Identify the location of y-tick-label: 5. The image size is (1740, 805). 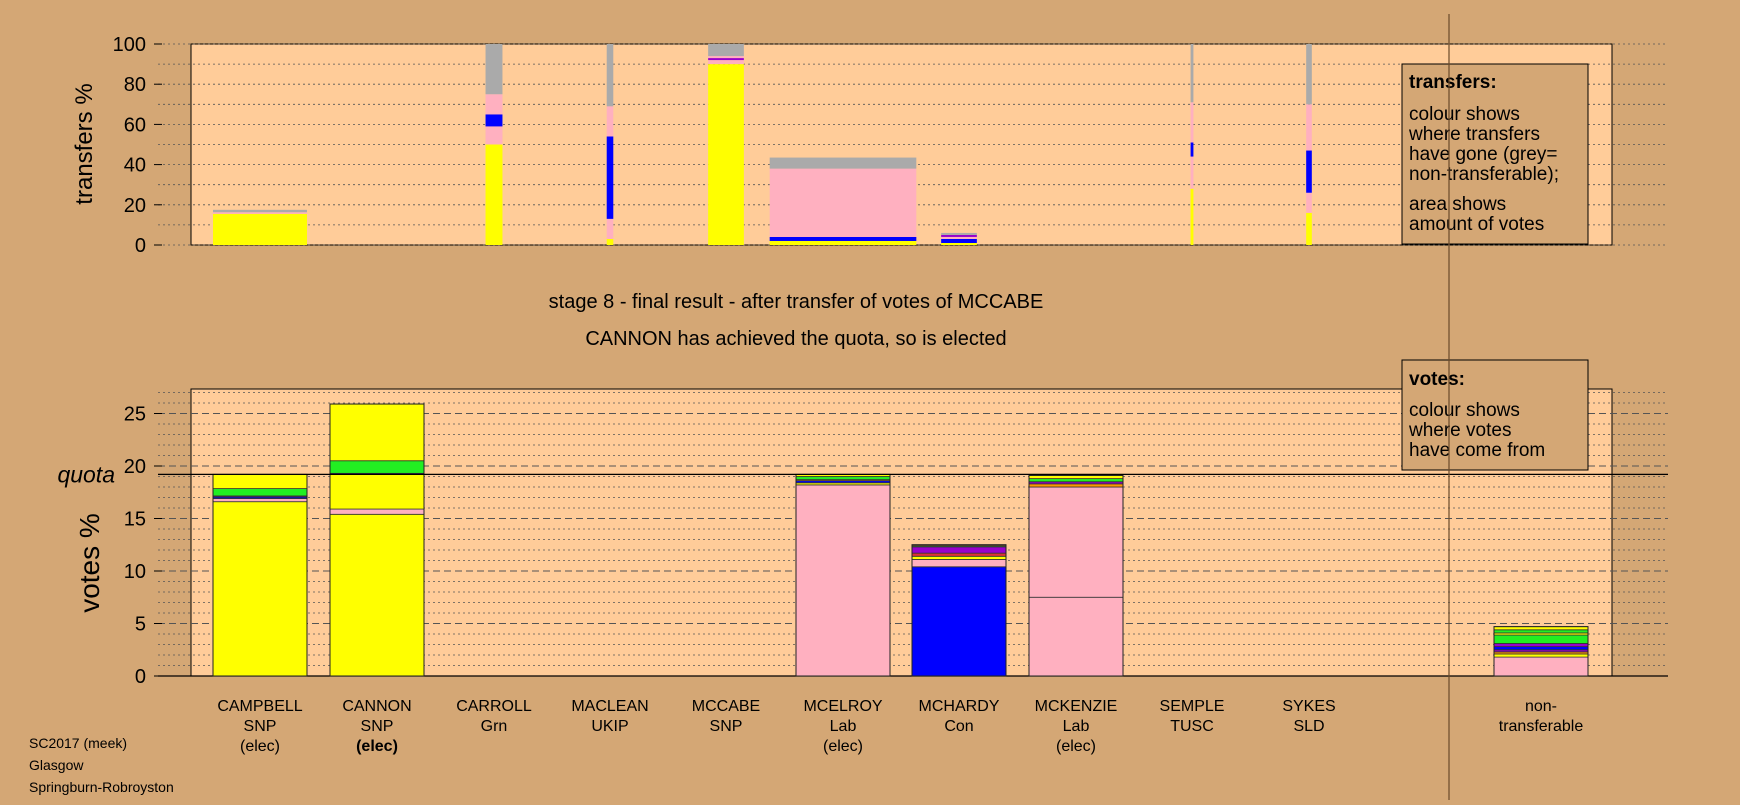
(140, 625).